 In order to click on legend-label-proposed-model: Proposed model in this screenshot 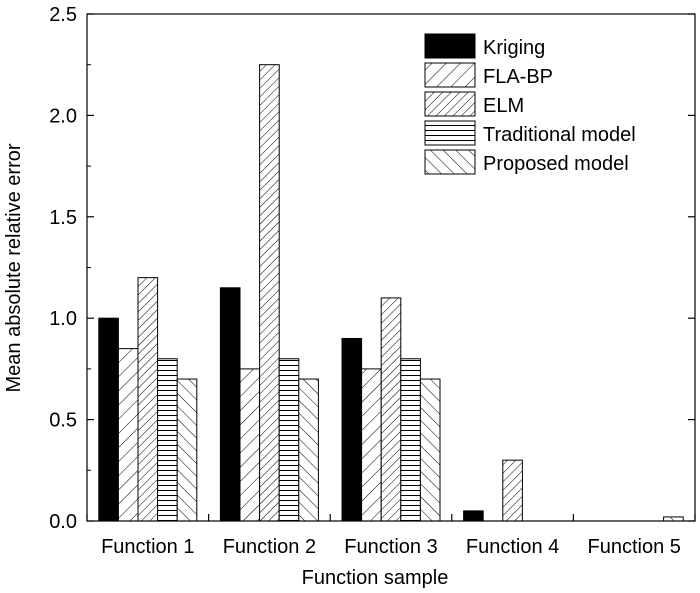, I will do `click(556, 164)`.